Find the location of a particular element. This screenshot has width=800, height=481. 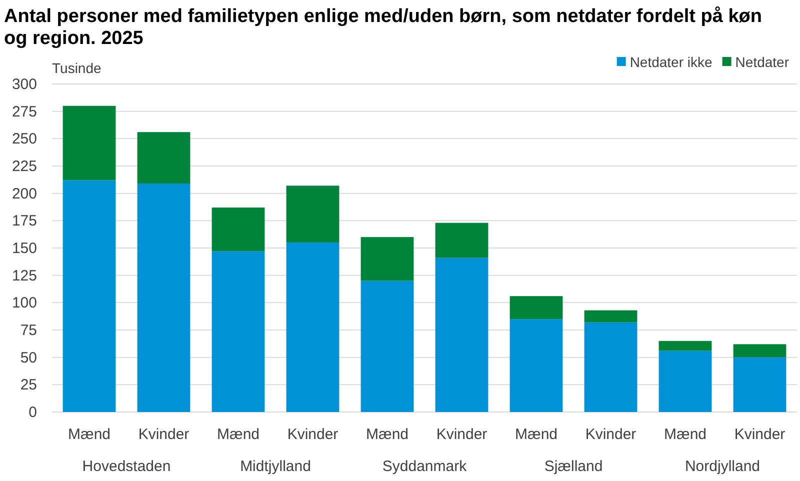

text: Hovedstaden is located at coordinates (126, 466).